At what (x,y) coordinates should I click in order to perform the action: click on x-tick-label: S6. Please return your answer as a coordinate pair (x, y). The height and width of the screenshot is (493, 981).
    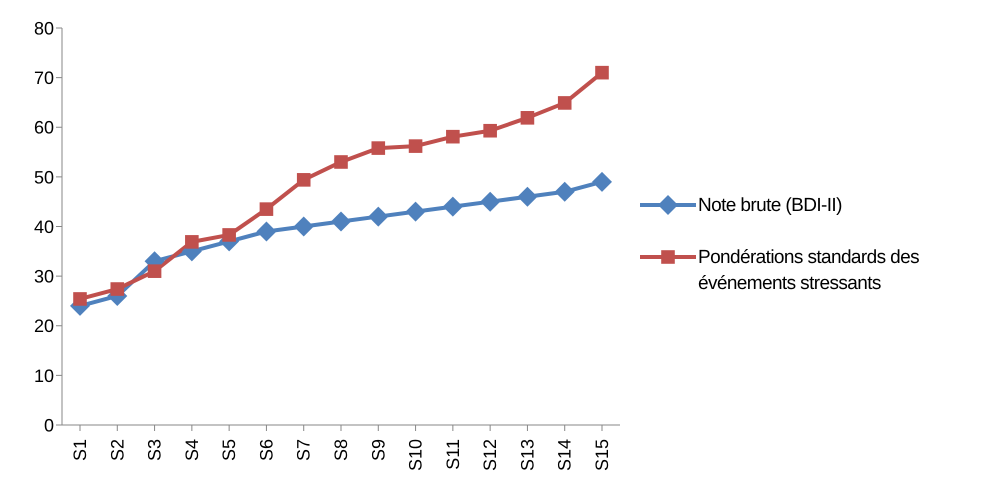
    Looking at the image, I should click on (266, 450).